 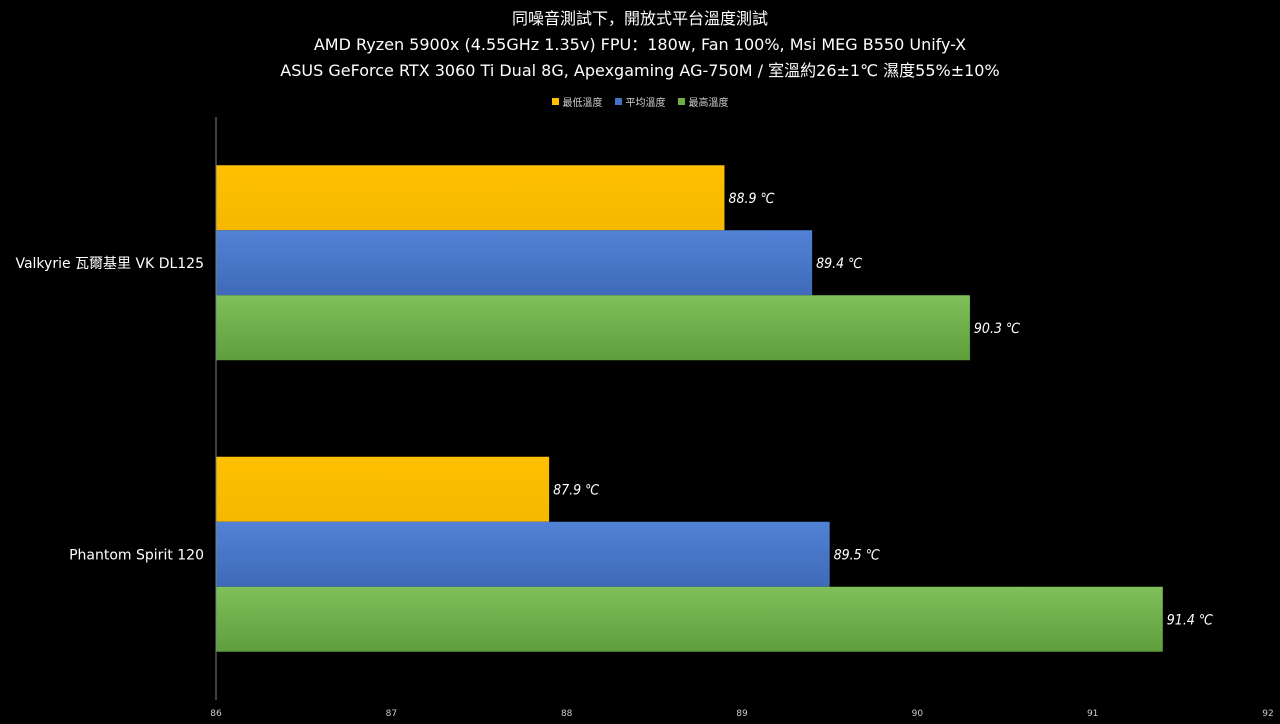 I want to click on x-tick-label: 92, so click(x=1267, y=714).